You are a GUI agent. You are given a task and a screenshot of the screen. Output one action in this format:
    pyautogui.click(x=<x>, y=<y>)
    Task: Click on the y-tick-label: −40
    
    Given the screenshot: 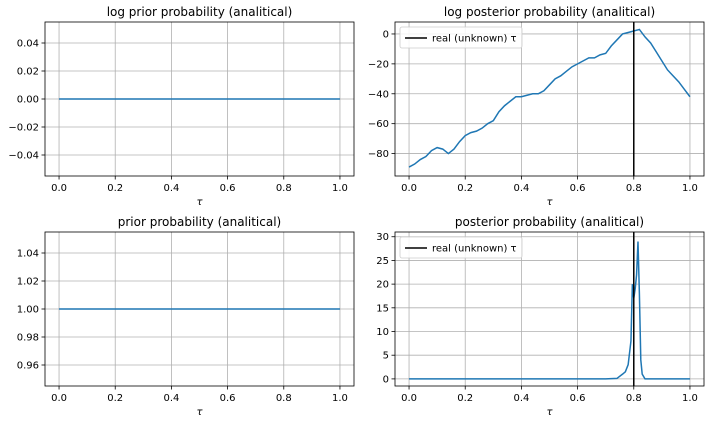 What is the action you would take?
    pyautogui.click(x=378, y=94)
    